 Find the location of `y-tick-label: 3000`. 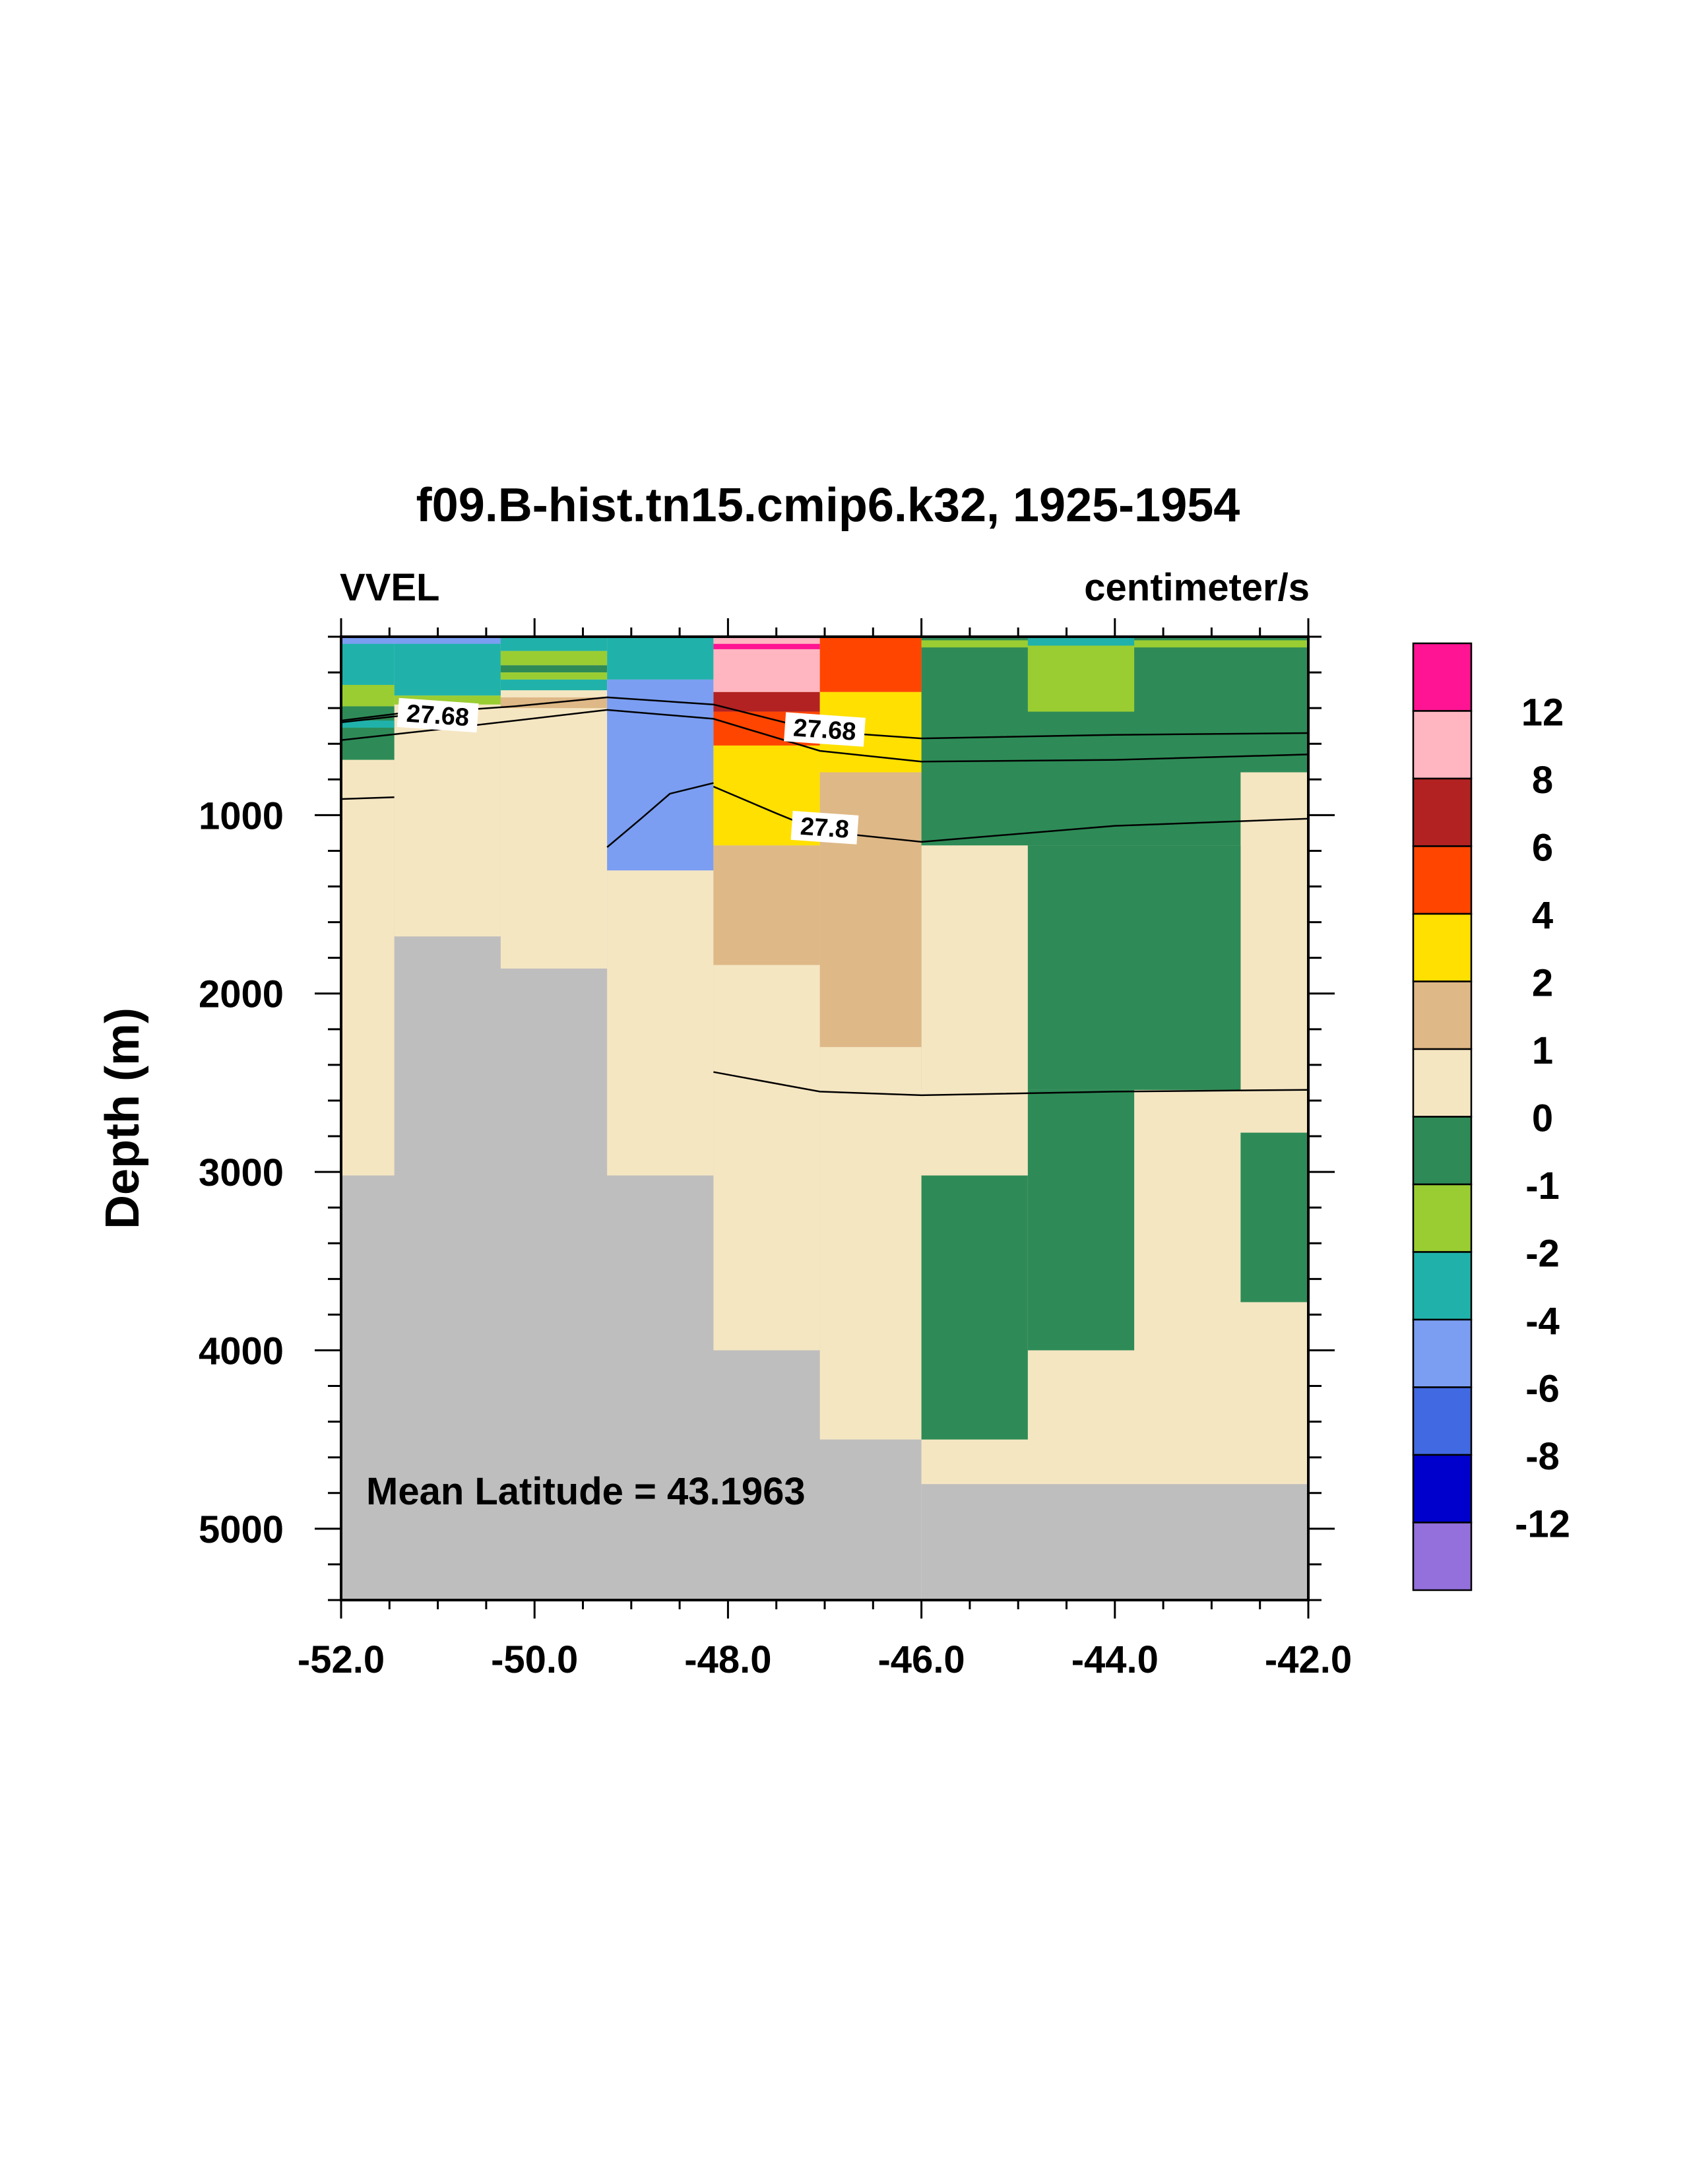

y-tick-label: 3000 is located at coordinates (242, 1172).